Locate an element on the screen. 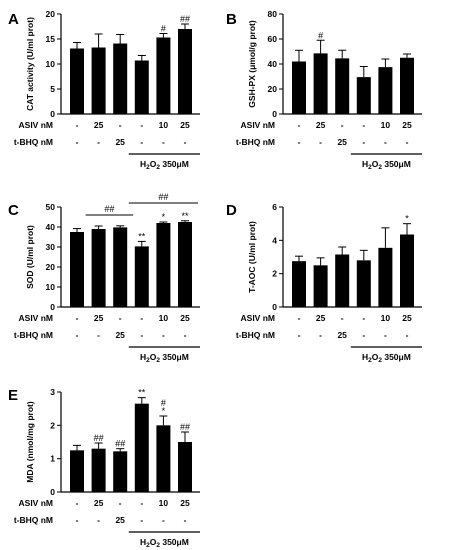  y-tick-label: 5 is located at coordinates (52, 89).